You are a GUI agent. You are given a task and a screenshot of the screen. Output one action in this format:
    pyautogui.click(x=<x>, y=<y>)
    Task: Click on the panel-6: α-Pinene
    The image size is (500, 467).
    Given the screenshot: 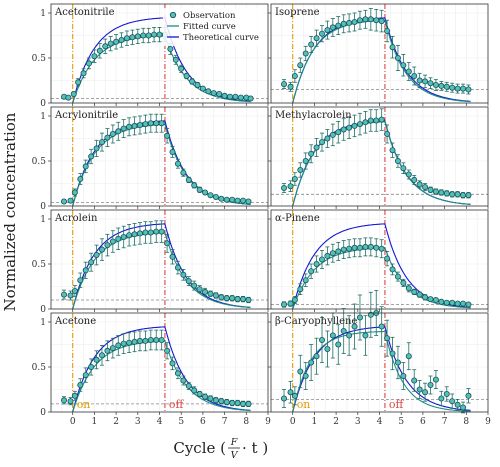 What is the action you would take?
    pyautogui.click(x=378, y=260)
    